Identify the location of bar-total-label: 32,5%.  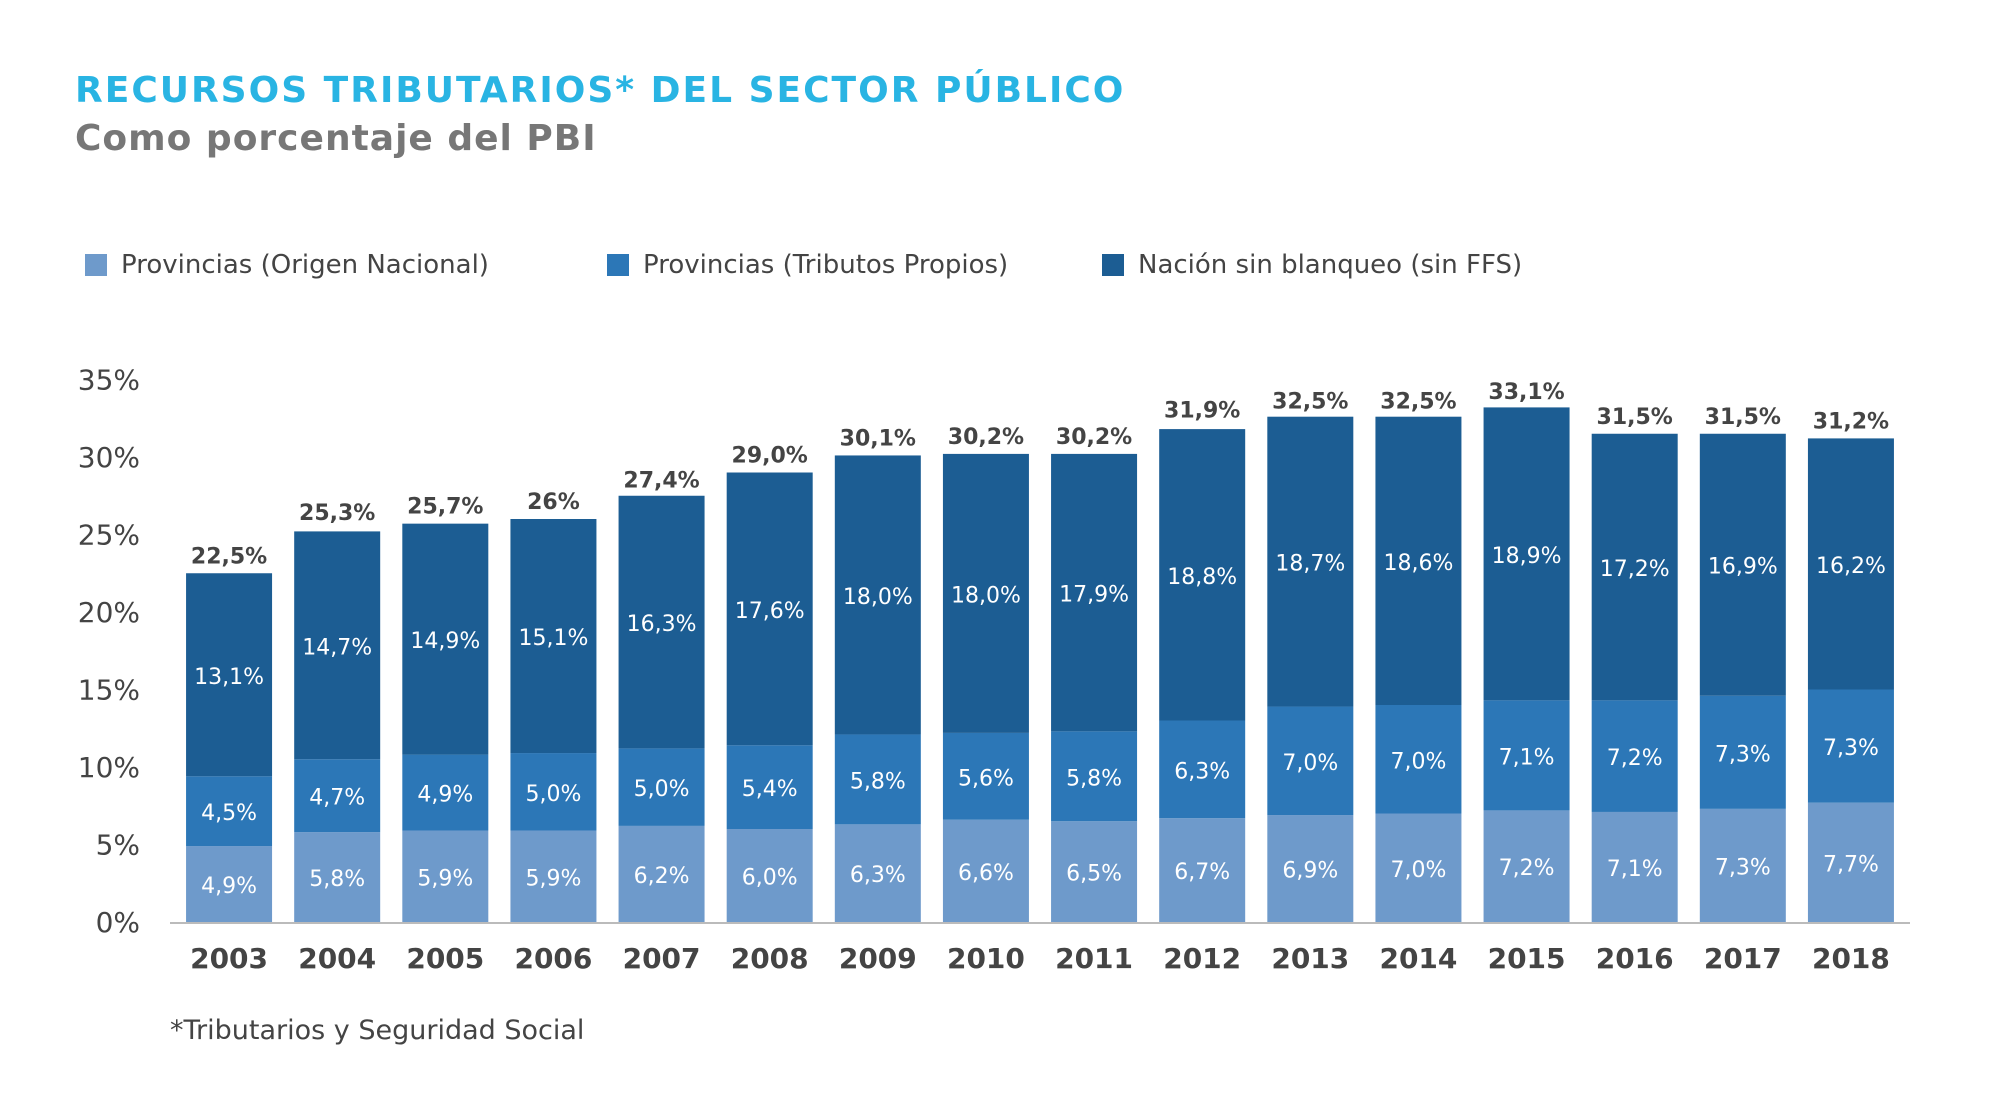
(1418, 401).